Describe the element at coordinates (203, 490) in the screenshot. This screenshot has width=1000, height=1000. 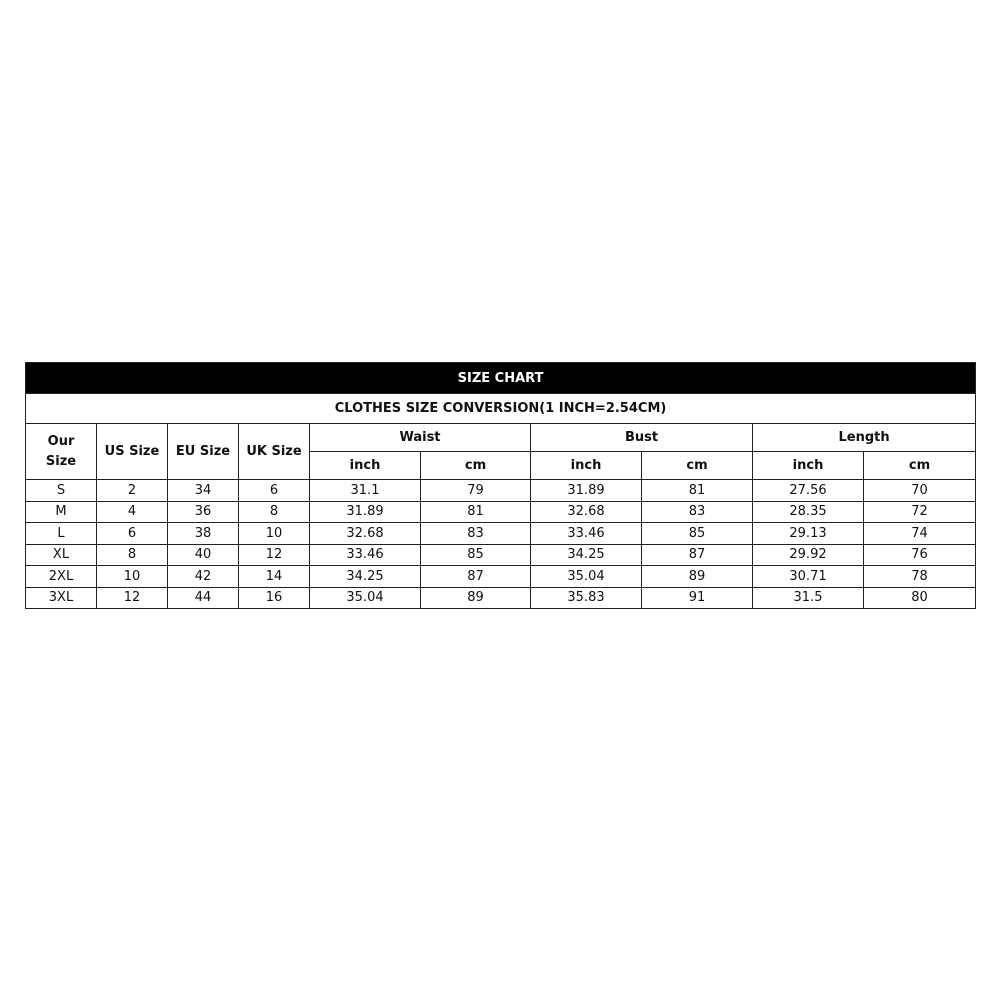
I see `table-cell: 34` at that location.